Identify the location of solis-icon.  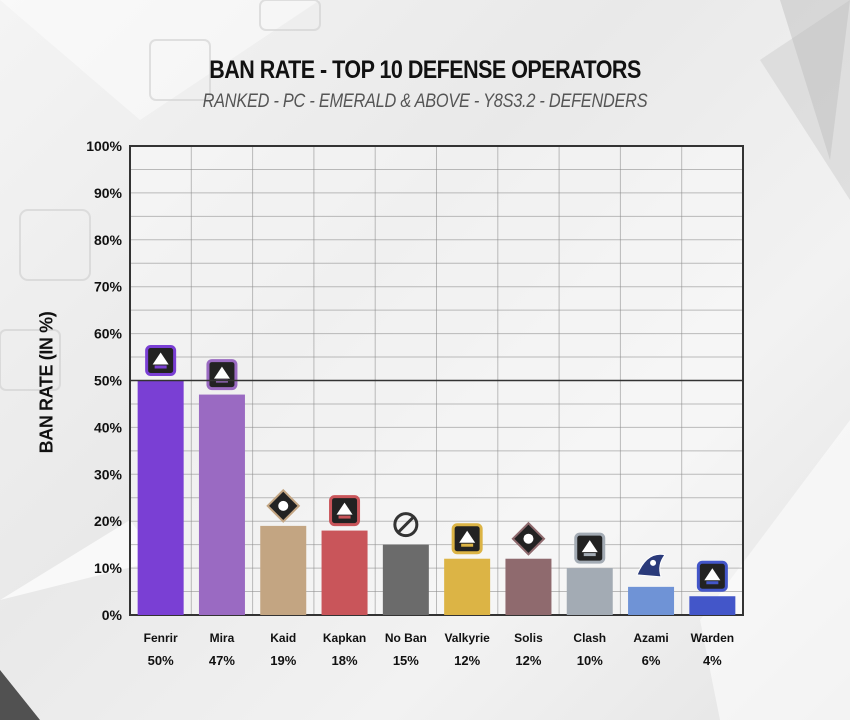
(528, 538).